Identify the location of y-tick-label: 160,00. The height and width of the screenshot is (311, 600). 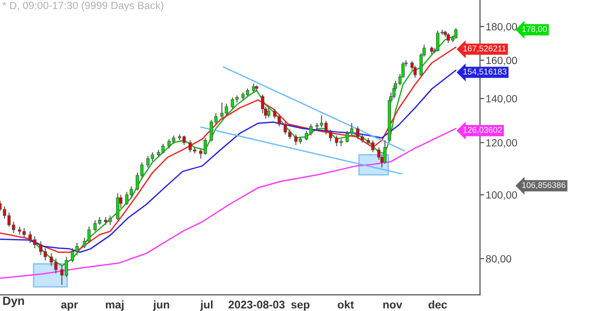
(502, 61).